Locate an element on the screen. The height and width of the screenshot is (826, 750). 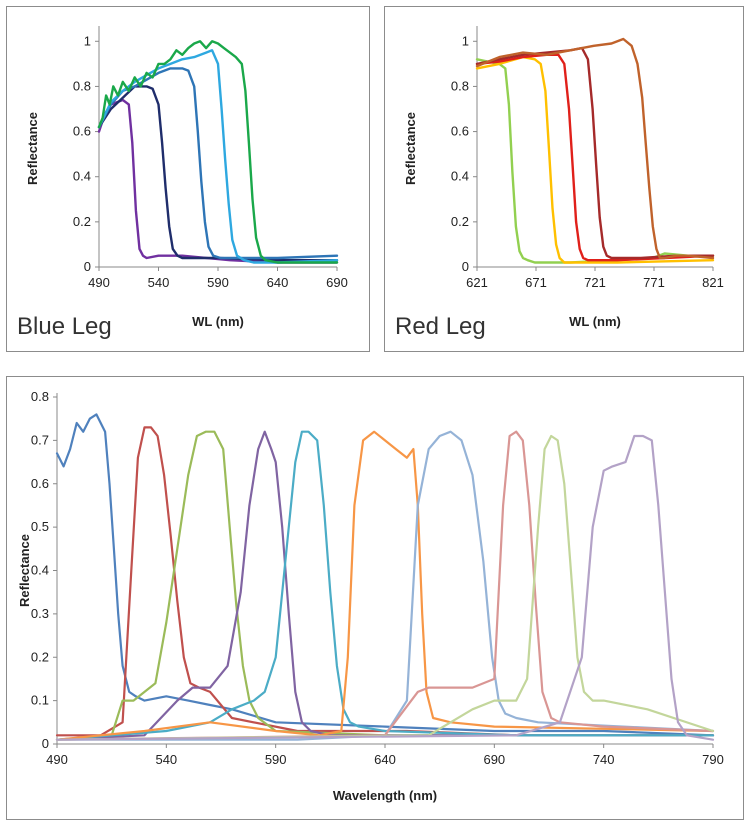
x-tick-label: 821 is located at coordinates (713, 282).